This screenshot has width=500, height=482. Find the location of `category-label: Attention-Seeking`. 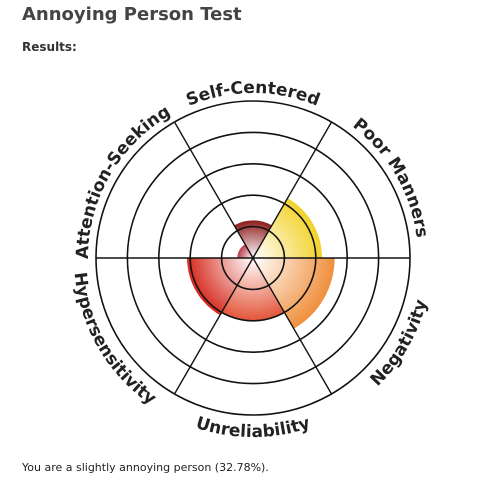

category-label: Attention-Seeking is located at coordinates (123, 180).